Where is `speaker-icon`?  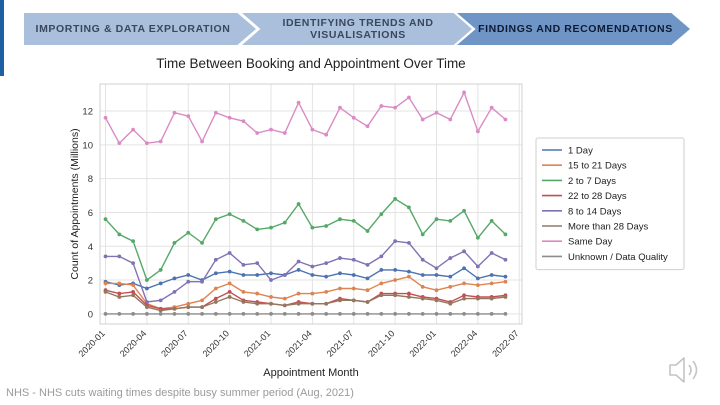 speaker-icon is located at coordinates (686, 370).